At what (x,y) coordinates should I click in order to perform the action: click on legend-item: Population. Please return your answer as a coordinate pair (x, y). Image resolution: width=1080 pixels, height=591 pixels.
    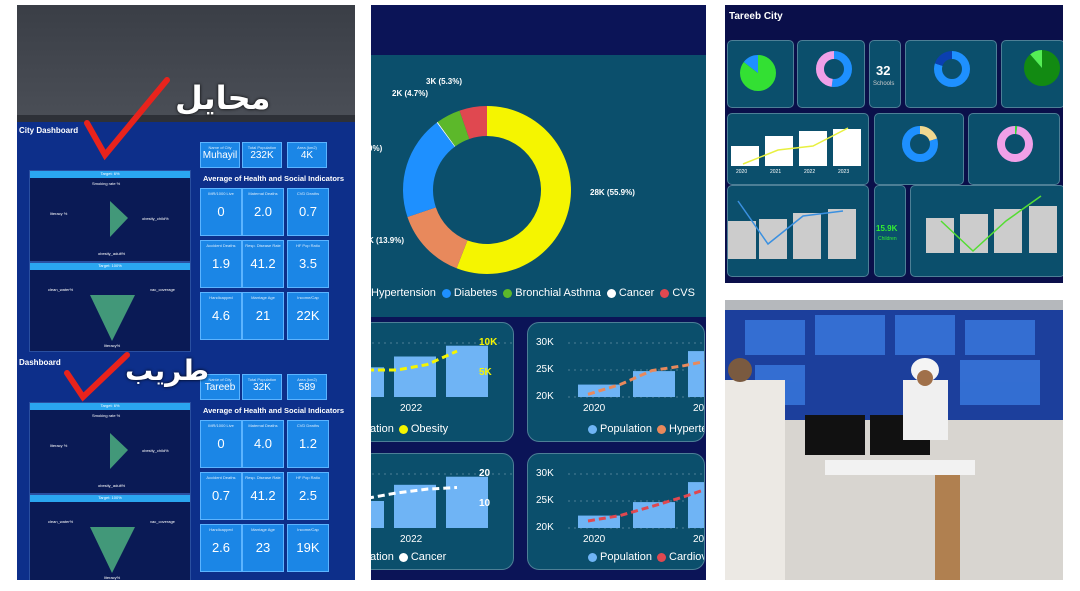
    Looking at the image, I should click on (620, 429).